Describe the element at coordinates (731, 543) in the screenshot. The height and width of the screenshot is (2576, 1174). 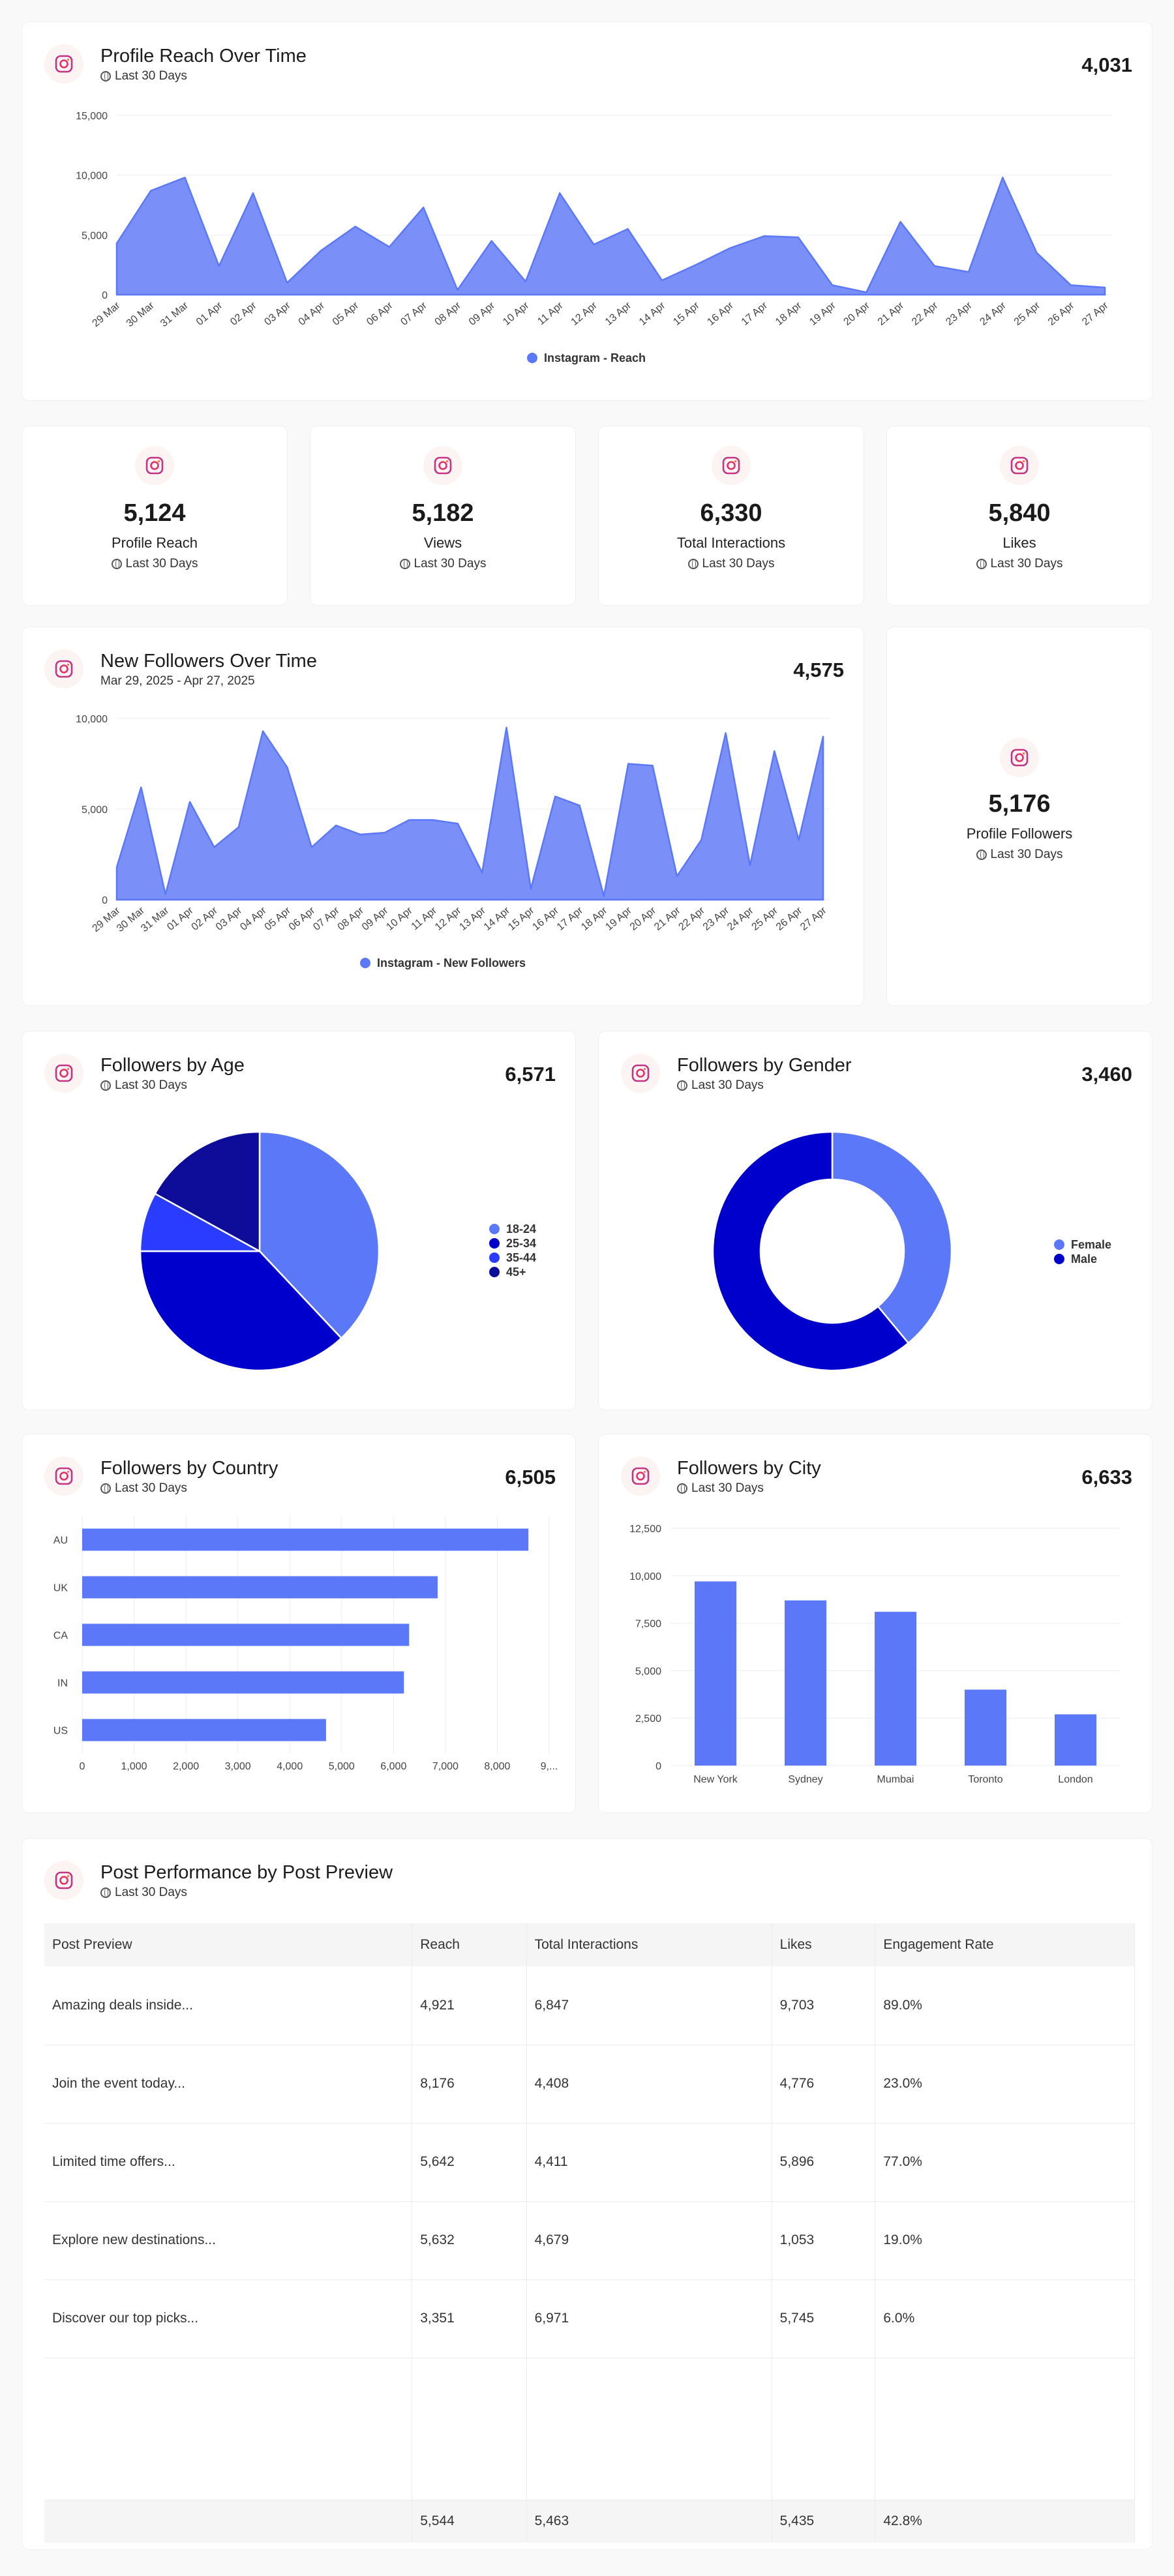
I see `kpi-label: Total Interactions` at that location.